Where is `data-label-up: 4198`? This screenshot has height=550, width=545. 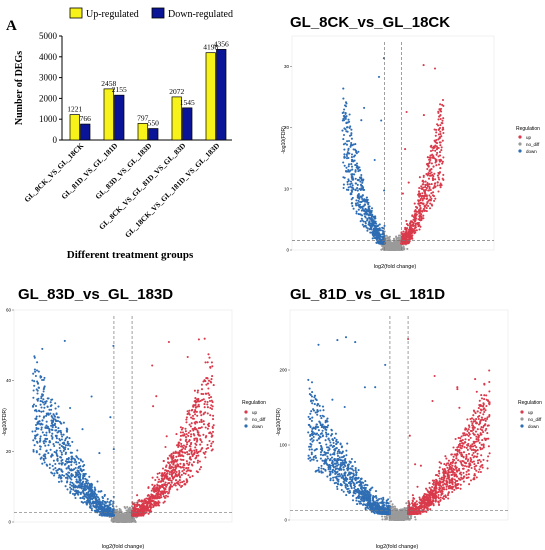 data-label-up: 4198 is located at coordinates (210, 47).